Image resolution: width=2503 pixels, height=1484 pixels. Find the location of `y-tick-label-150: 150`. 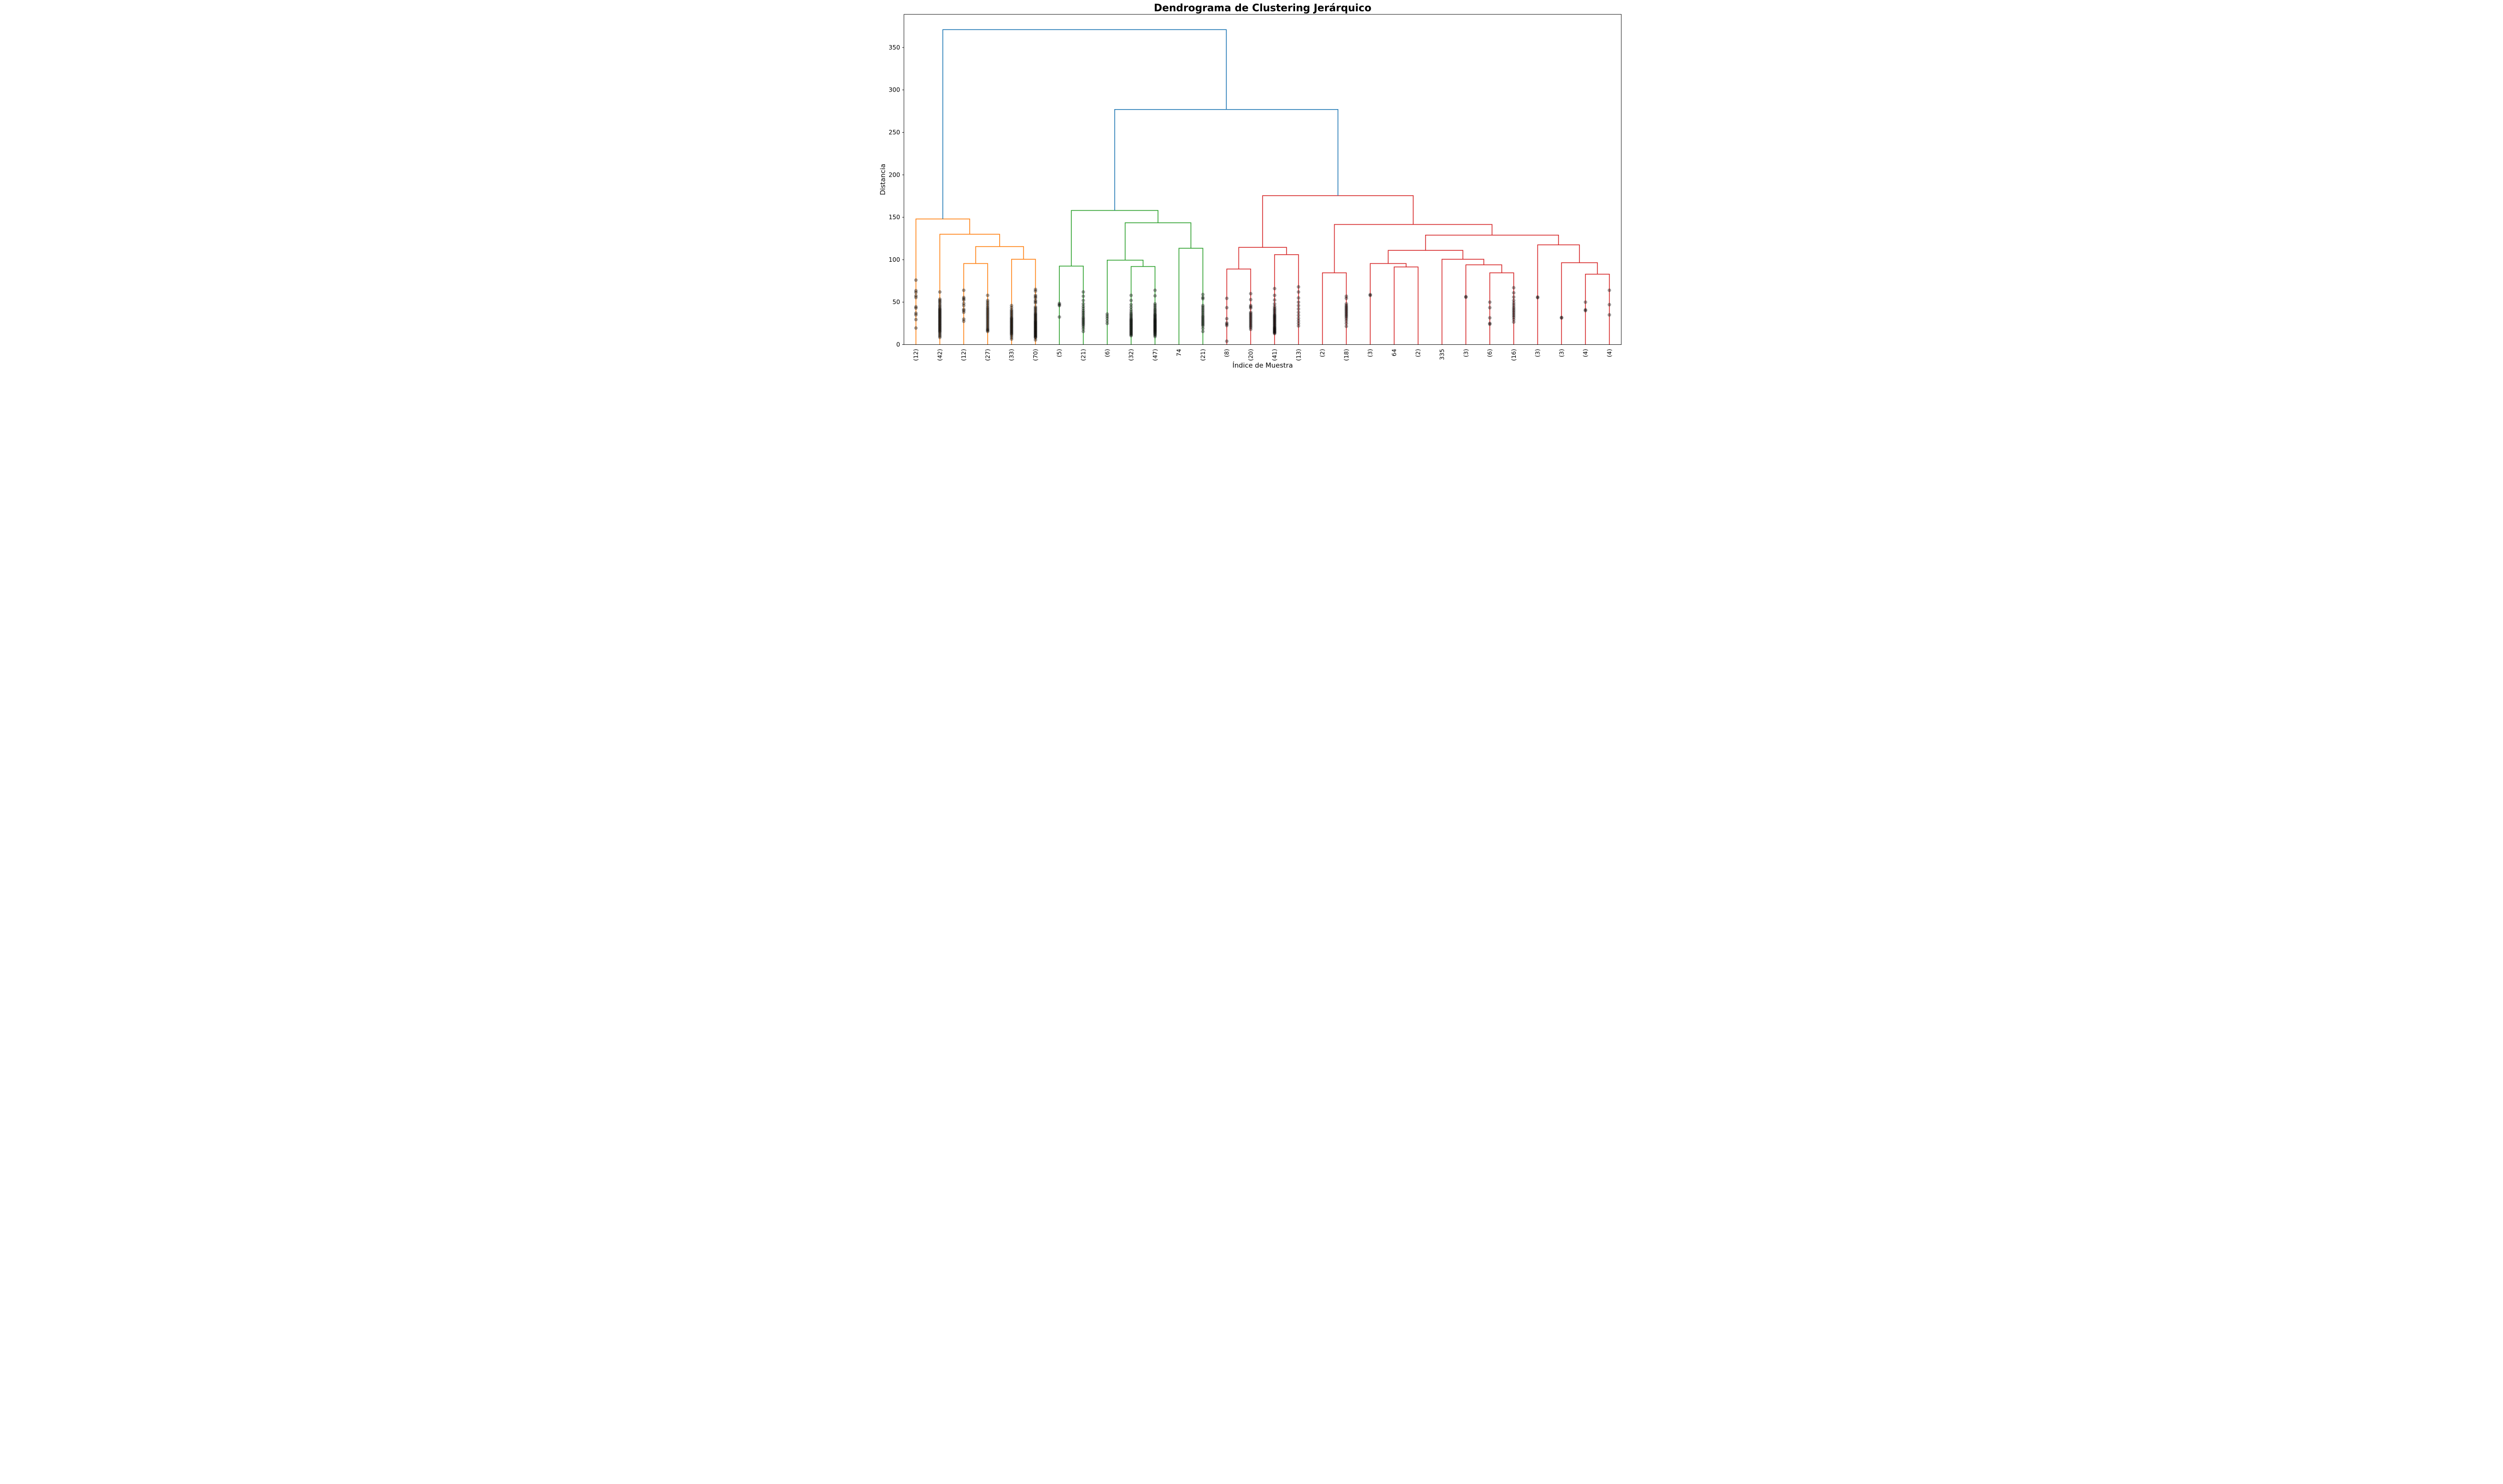

y-tick-label-150: 150 is located at coordinates (895, 217).